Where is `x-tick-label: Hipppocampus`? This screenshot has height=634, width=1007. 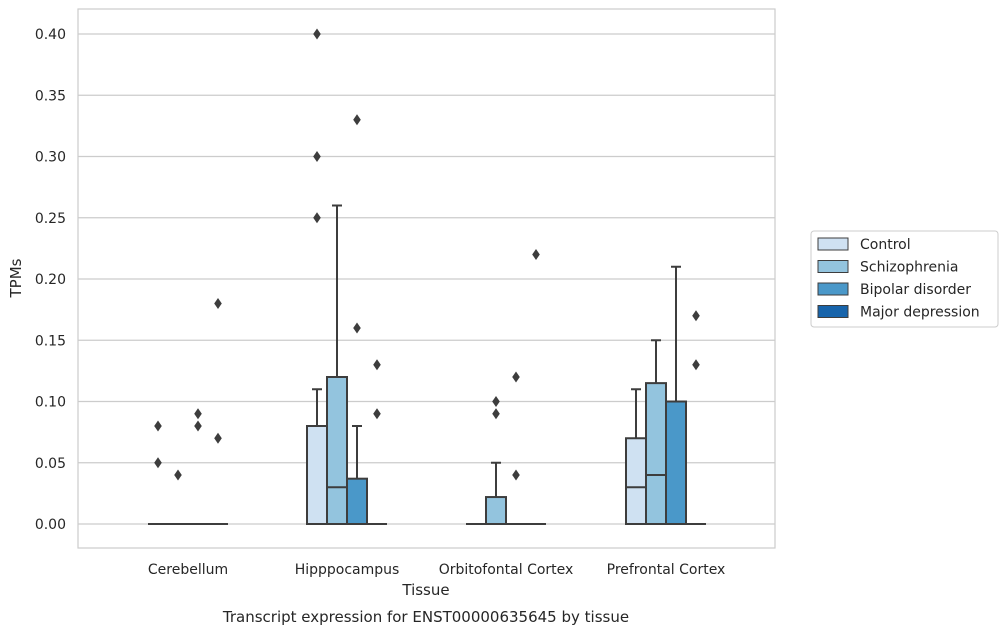
x-tick-label: Hipppocampus is located at coordinates (347, 570).